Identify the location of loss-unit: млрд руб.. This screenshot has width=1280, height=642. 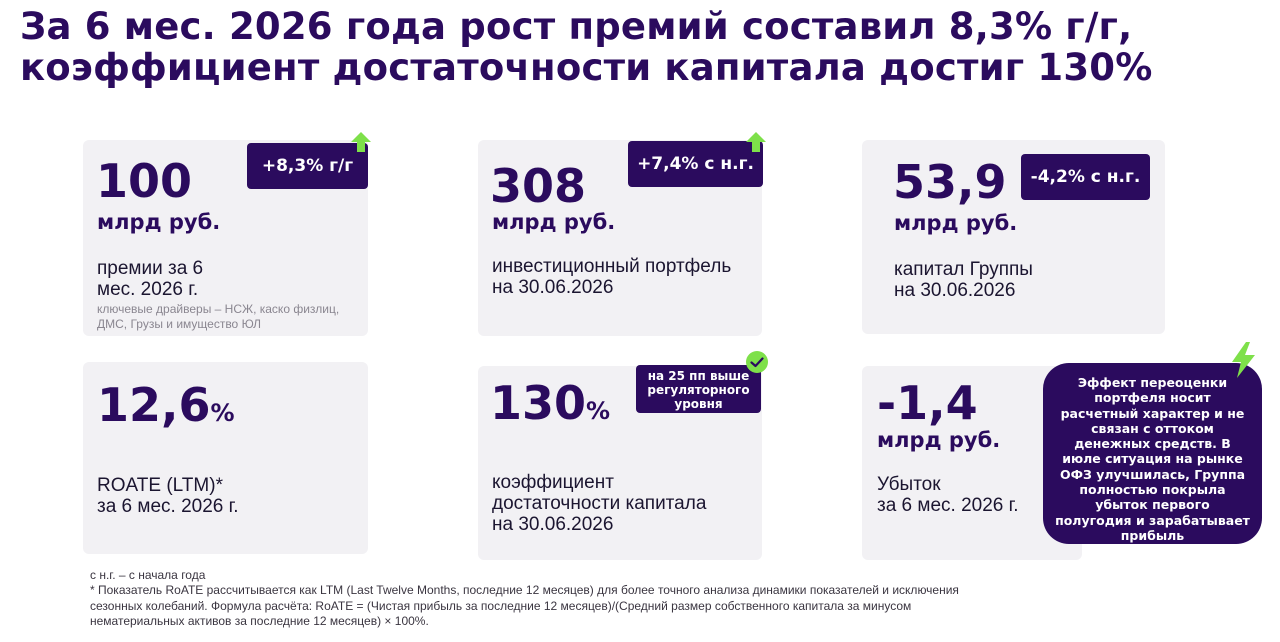
(939, 440).